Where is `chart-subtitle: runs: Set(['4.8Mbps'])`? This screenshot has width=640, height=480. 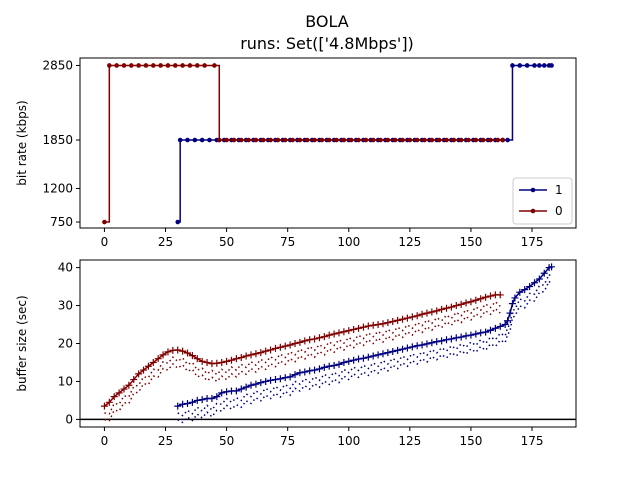 chart-subtitle: runs: Set(['4.8Mbps']) is located at coordinates (327, 43).